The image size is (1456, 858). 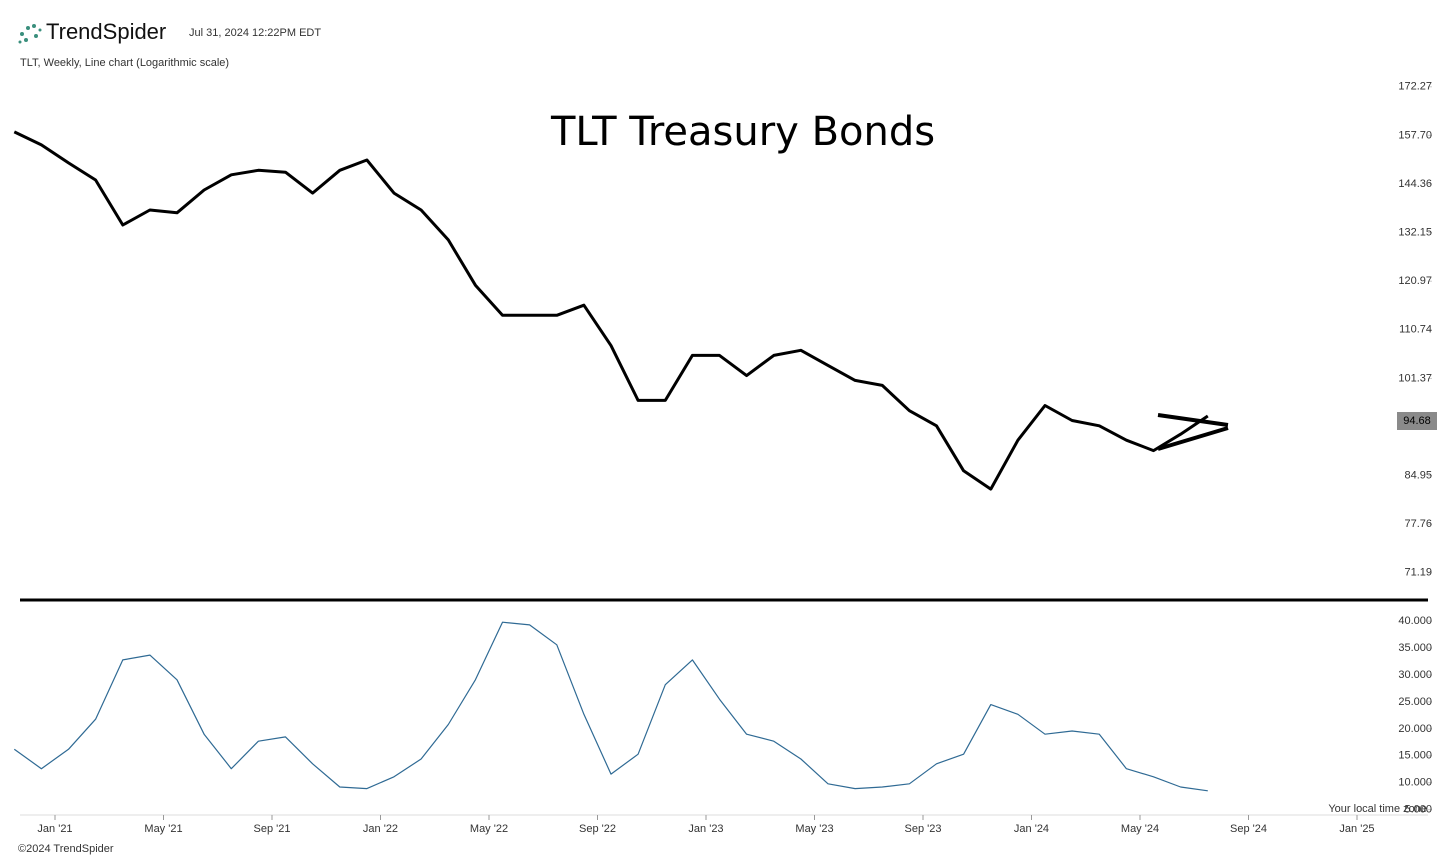 I want to click on price-tag-label: 94.68, so click(x=1417, y=421).